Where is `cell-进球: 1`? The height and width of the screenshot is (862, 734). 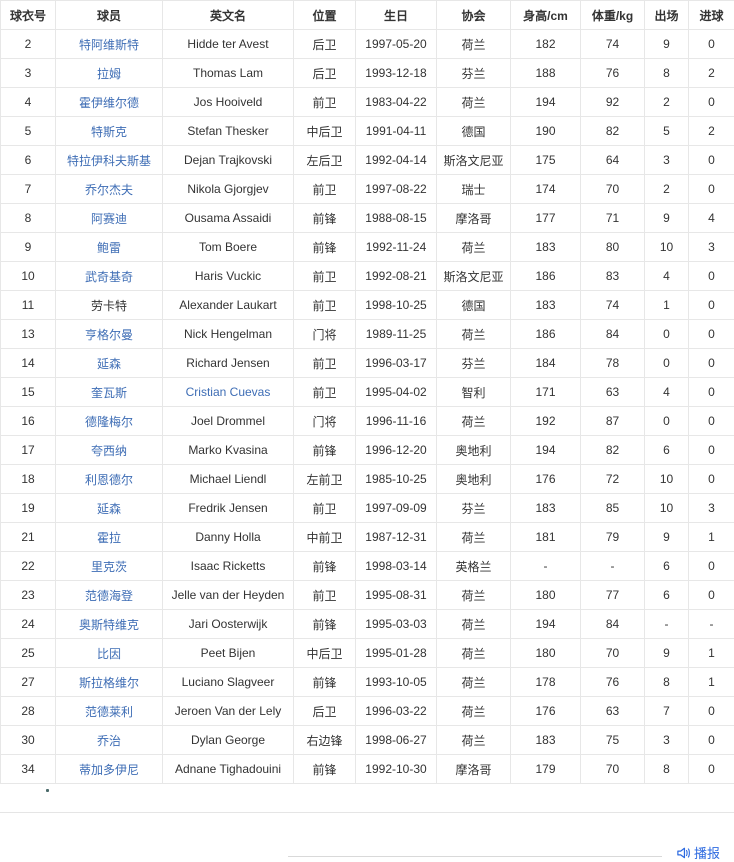
cell-进球: 1 is located at coordinates (711, 682).